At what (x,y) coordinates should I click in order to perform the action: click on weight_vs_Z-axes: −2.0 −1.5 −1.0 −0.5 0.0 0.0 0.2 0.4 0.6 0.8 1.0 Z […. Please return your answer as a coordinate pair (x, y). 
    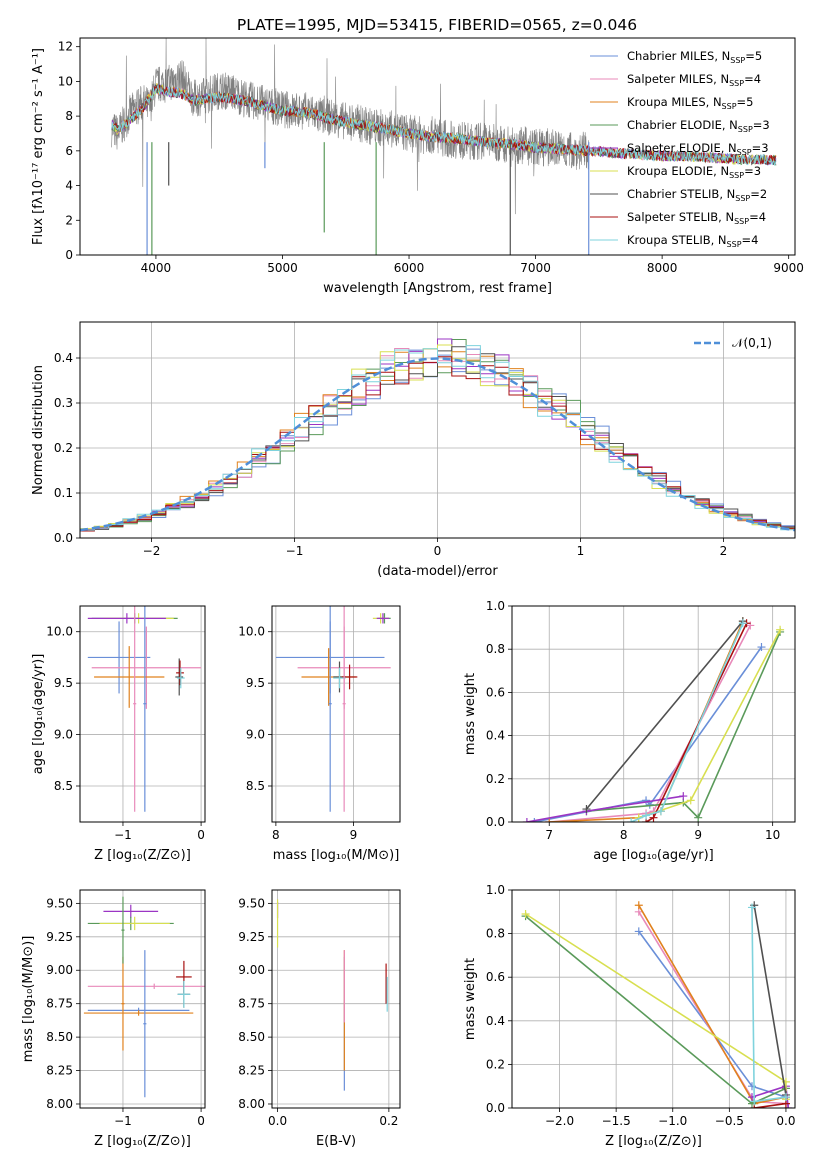
    Looking at the image, I should click on (629, 1016).